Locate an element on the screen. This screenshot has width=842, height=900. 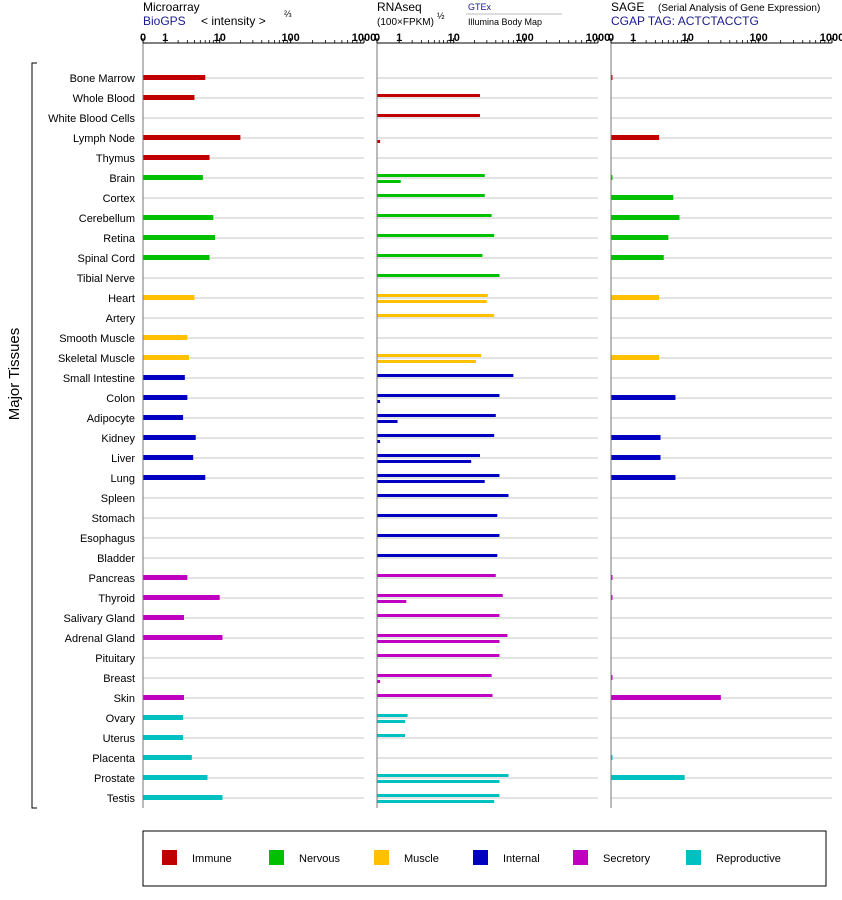
tissue-label: Retina is located at coordinates (119, 239).